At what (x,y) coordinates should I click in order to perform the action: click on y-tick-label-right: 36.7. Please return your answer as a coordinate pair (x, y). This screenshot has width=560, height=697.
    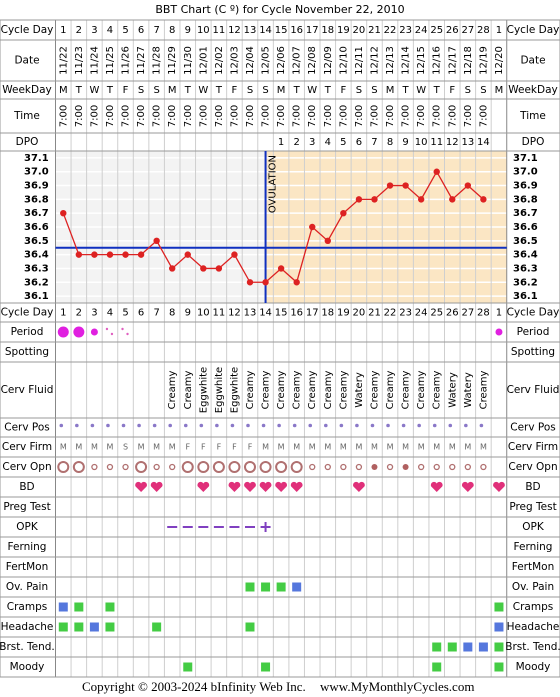
    Looking at the image, I should click on (525, 213).